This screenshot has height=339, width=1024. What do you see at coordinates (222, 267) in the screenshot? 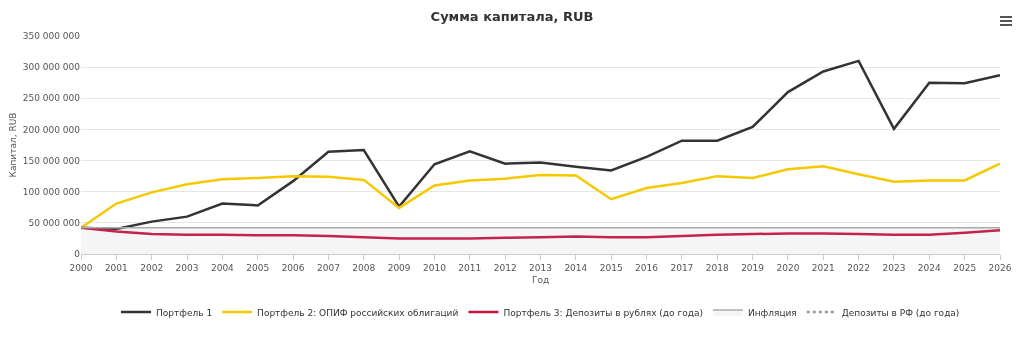
I see `x-tick-label: 2004` at bounding box center [222, 267].